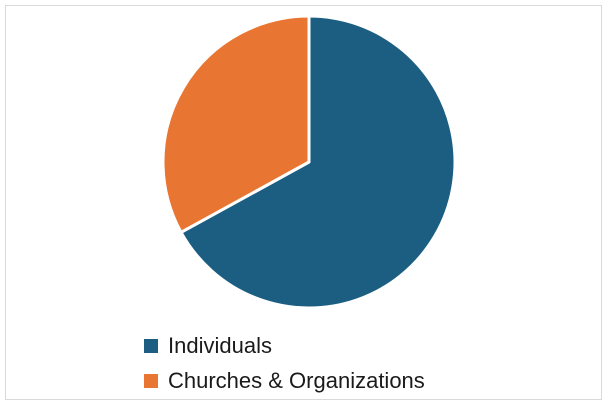  What do you see at coordinates (151, 345) in the screenshot?
I see `legend-swatch-individuals` at bounding box center [151, 345].